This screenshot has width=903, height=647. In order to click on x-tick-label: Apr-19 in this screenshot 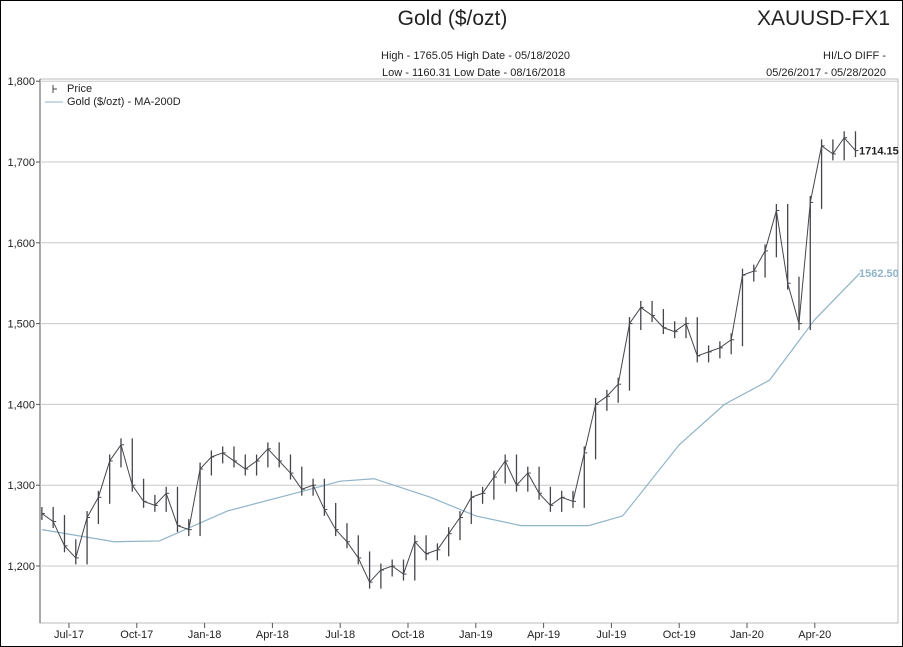, I will do `click(543, 635)`.